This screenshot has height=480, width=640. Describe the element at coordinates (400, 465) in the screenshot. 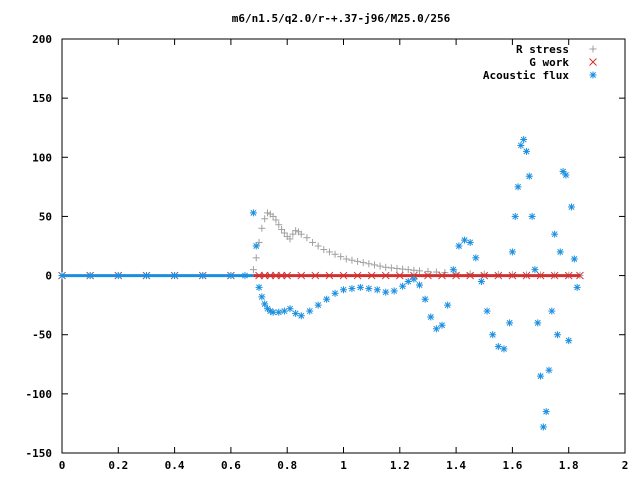

I see `x-tick-label: 1.2` at that location.